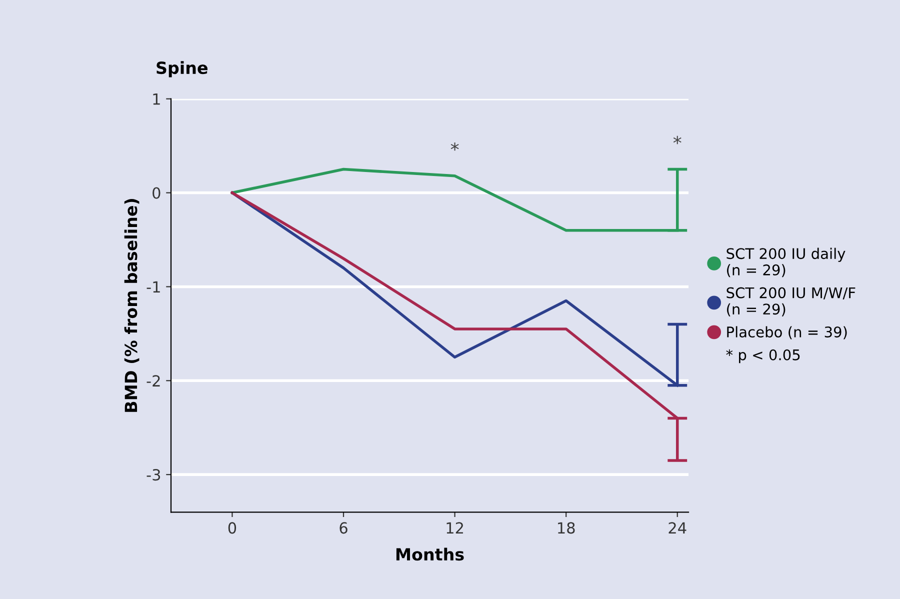 The width and height of the screenshot is (900, 599). What do you see at coordinates (153, 475) in the screenshot?
I see `y-tick-label: -3` at bounding box center [153, 475].